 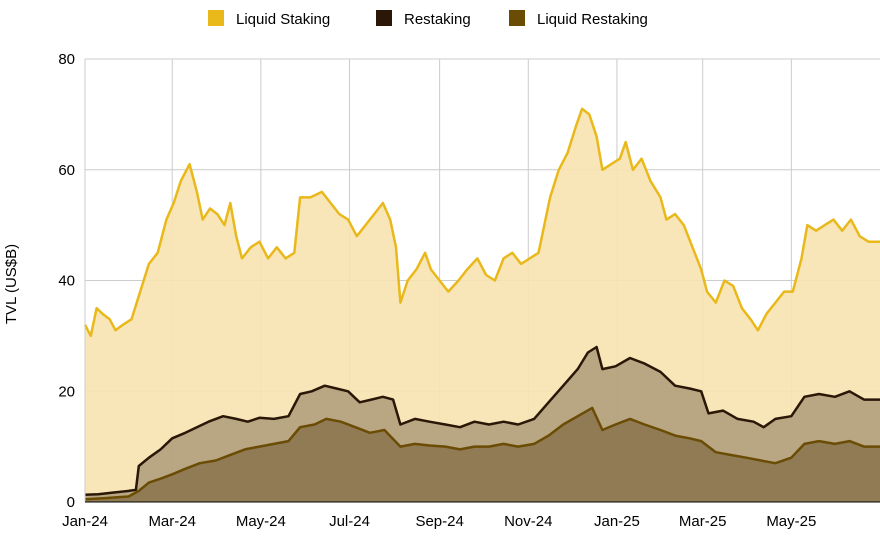 I want to click on x-tick-label: Jan-25, so click(x=617, y=521).